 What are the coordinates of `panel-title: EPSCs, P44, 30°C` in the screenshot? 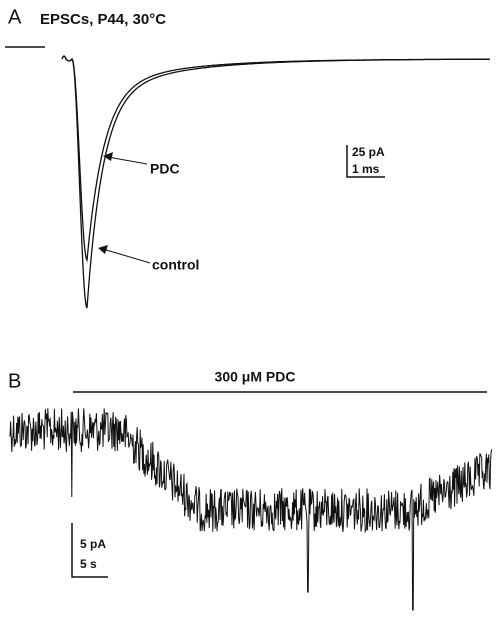 It's located at (103, 19).